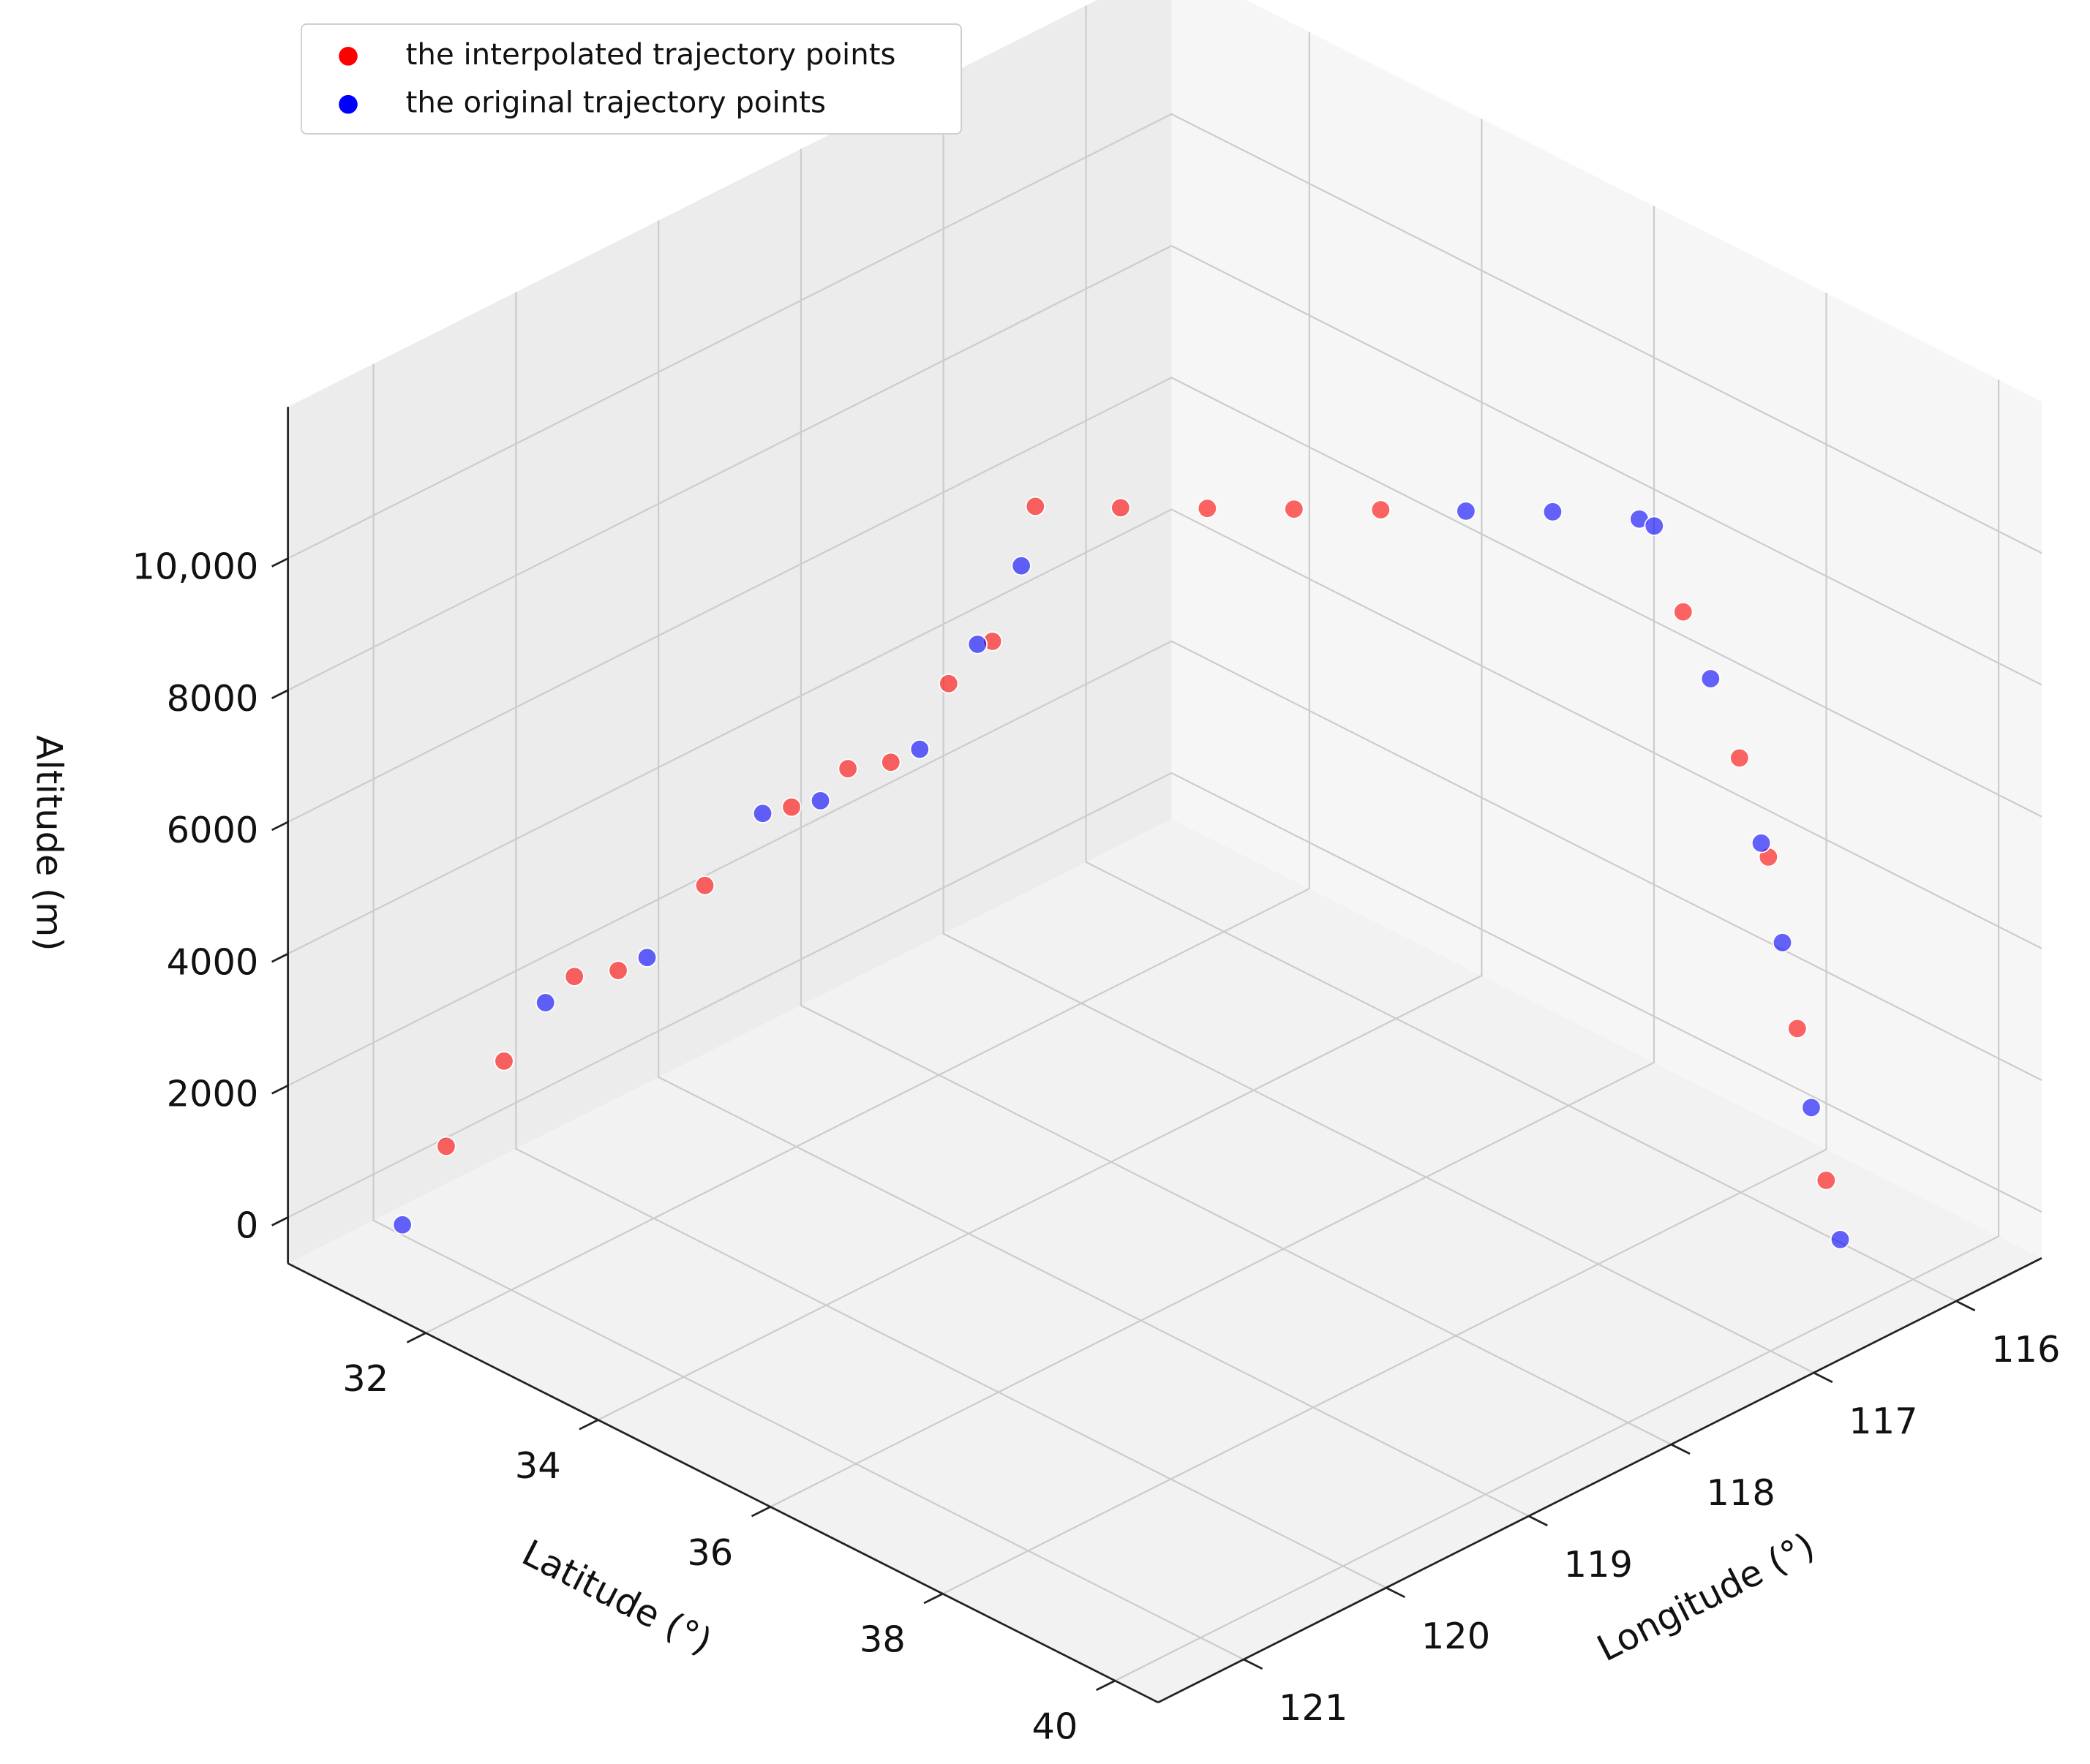 The image size is (2090, 1764). I want to click on z-axis-label: Altitude (m), so click(50, 843).